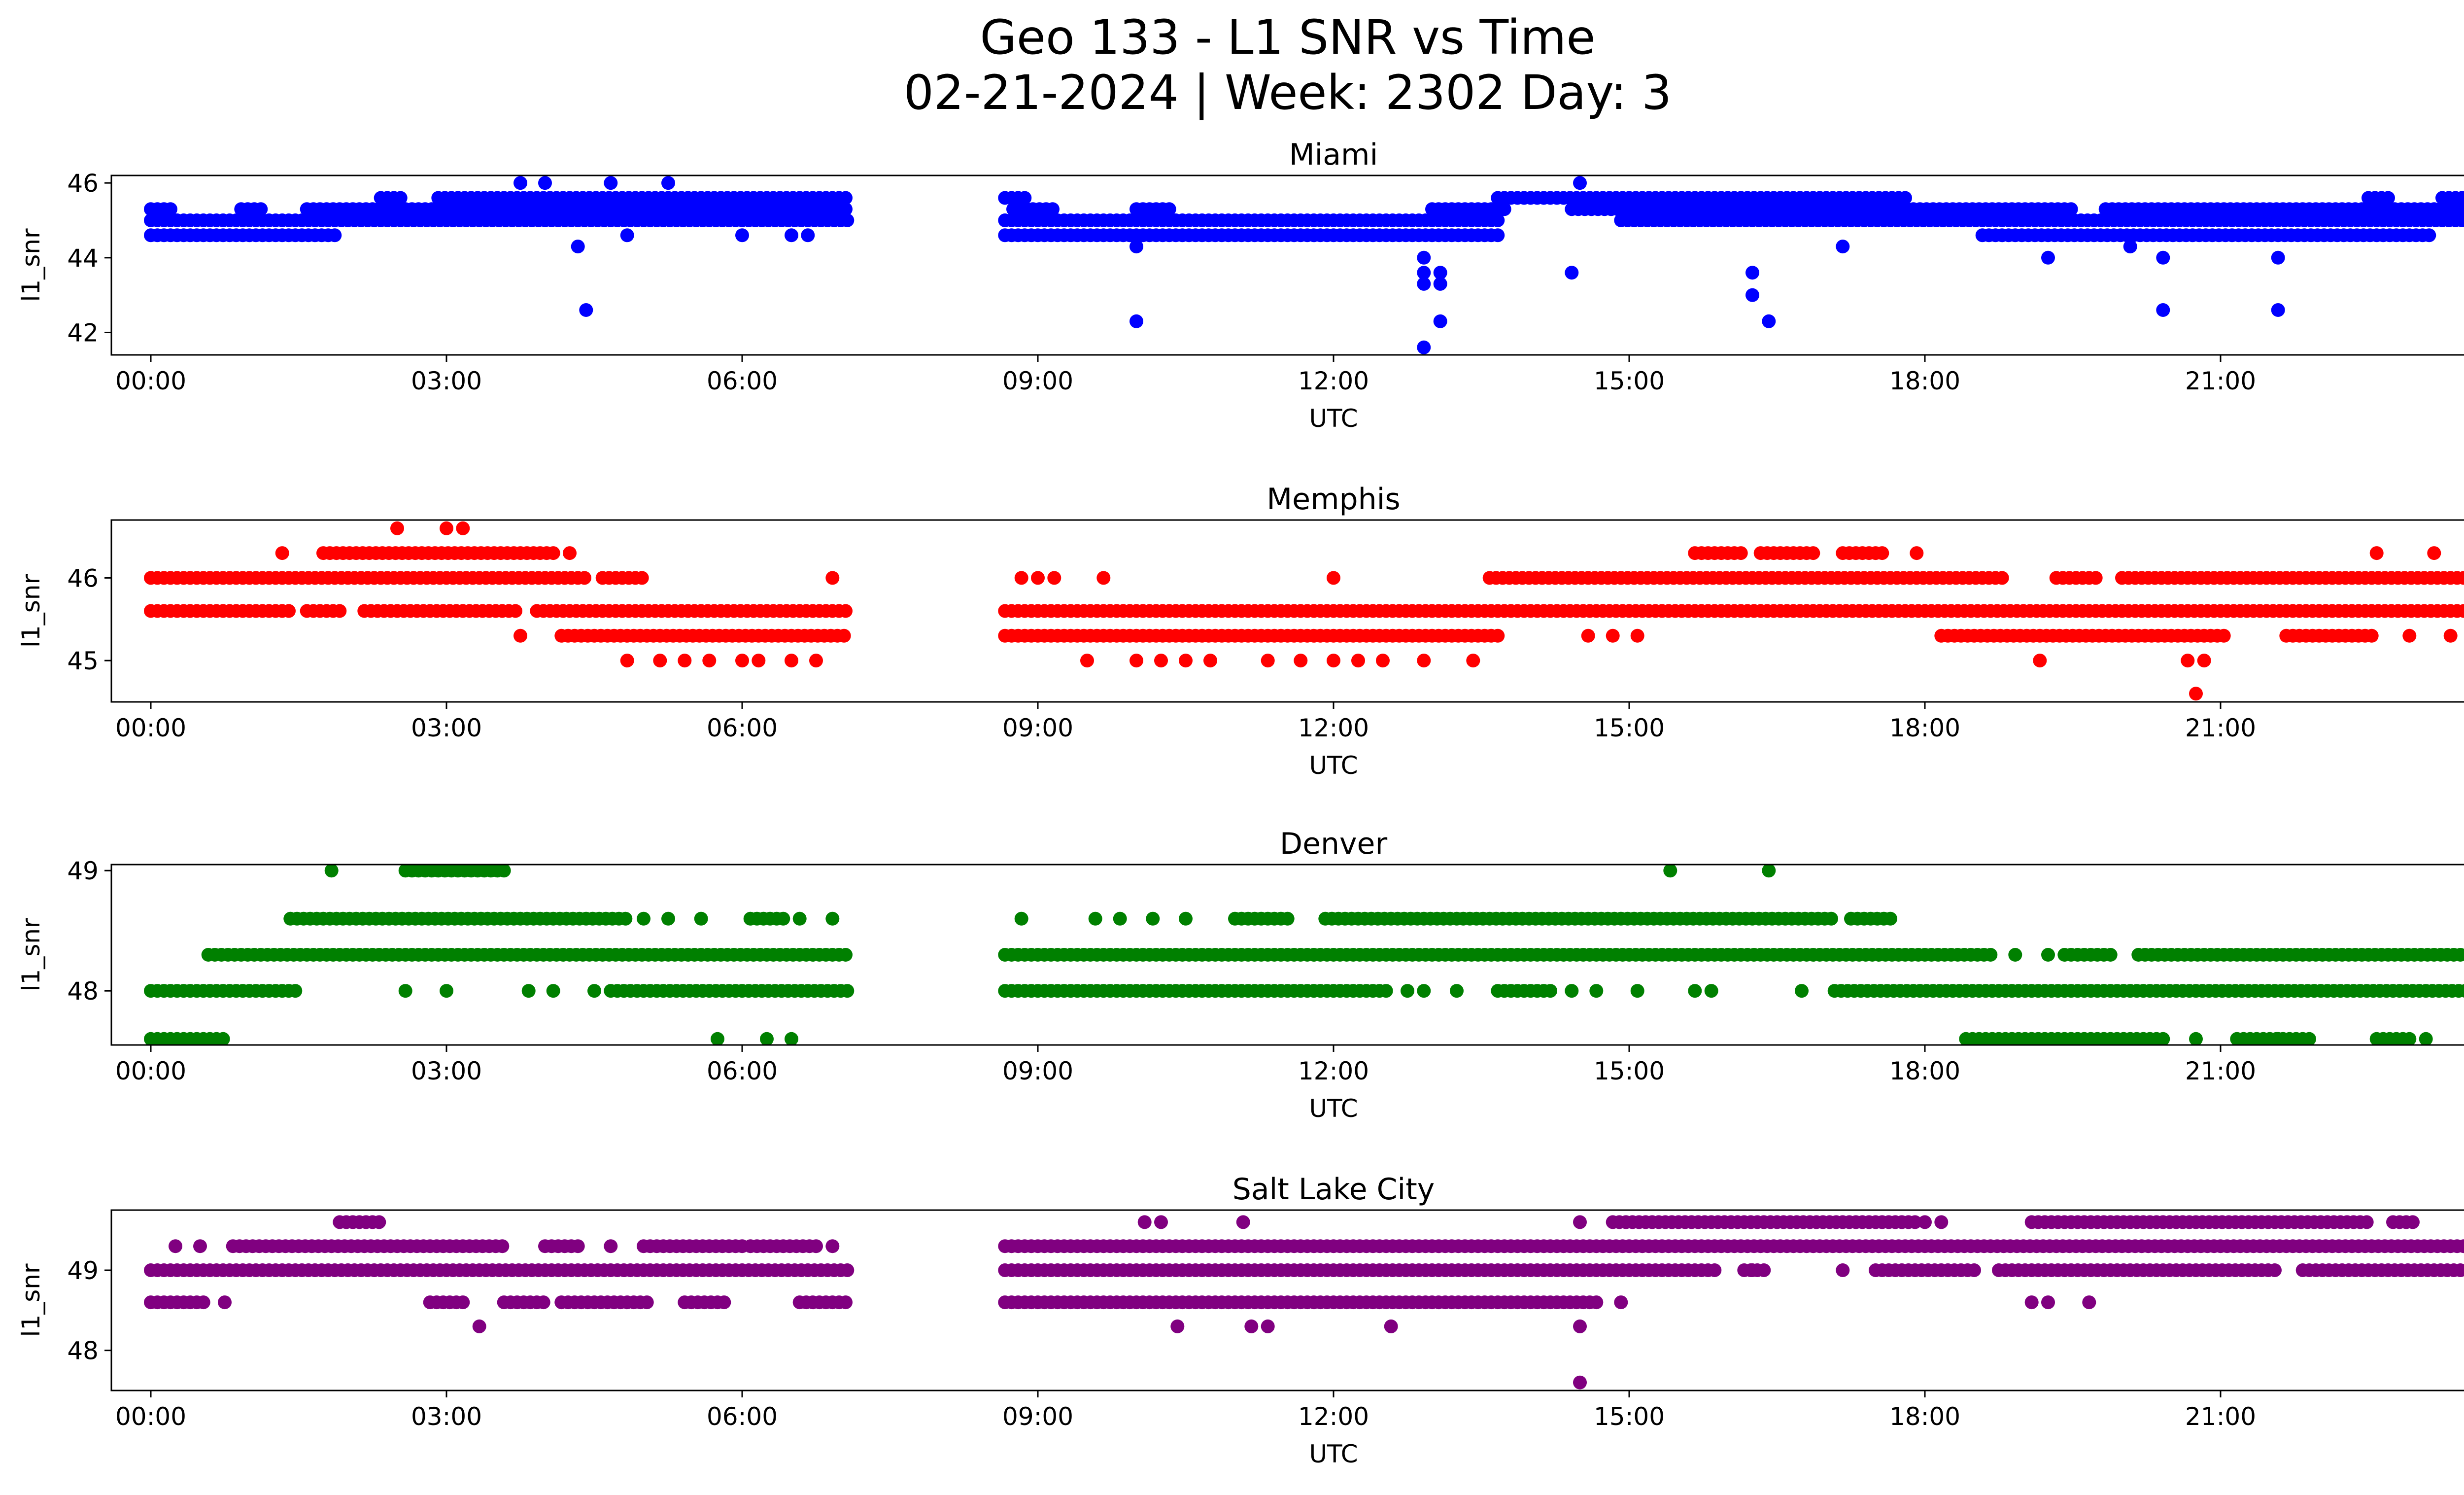 The image size is (2464, 1495). What do you see at coordinates (83, 333) in the screenshot?
I see `y-tick-label: 42` at bounding box center [83, 333].